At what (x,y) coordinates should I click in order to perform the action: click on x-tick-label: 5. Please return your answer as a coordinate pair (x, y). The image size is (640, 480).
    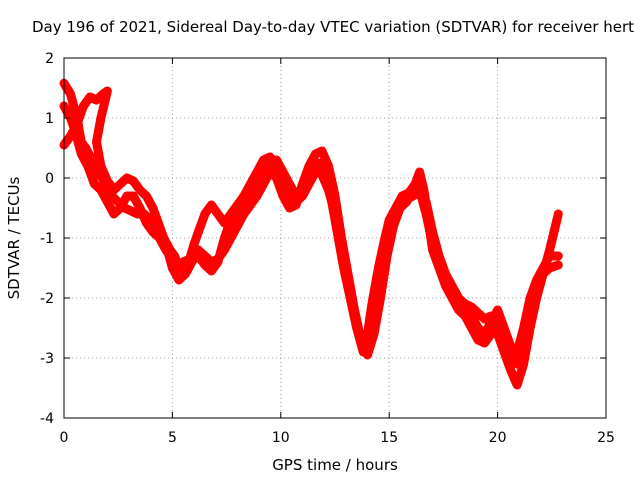
    Looking at the image, I should click on (172, 438).